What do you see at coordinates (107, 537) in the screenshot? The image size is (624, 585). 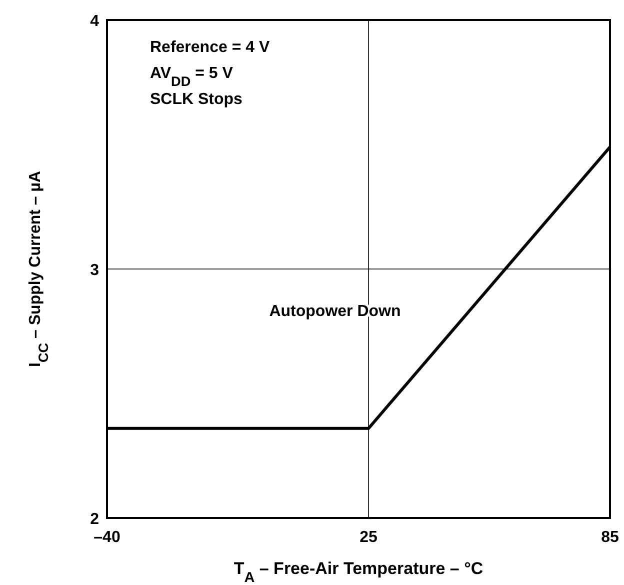 I see `x-tick-label: –40` at bounding box center [107, 537].